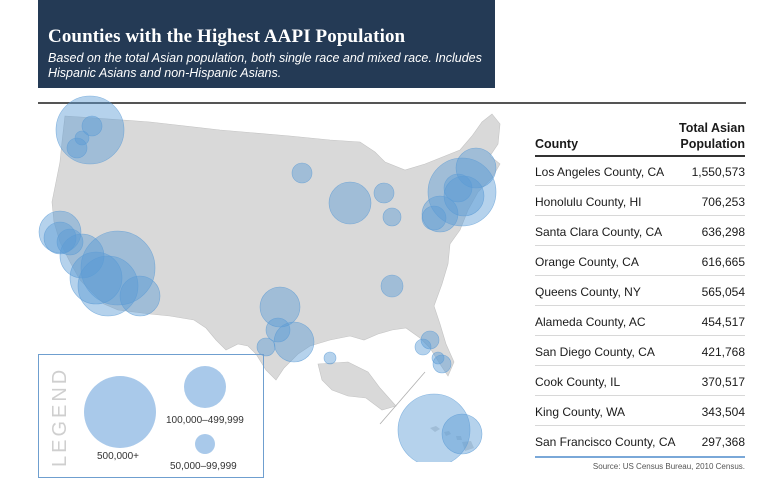 This screenshot has width=775, height=491. Describe the element at coordinates (357, 386) in the screenshot. I see `alaska-land` at that location.